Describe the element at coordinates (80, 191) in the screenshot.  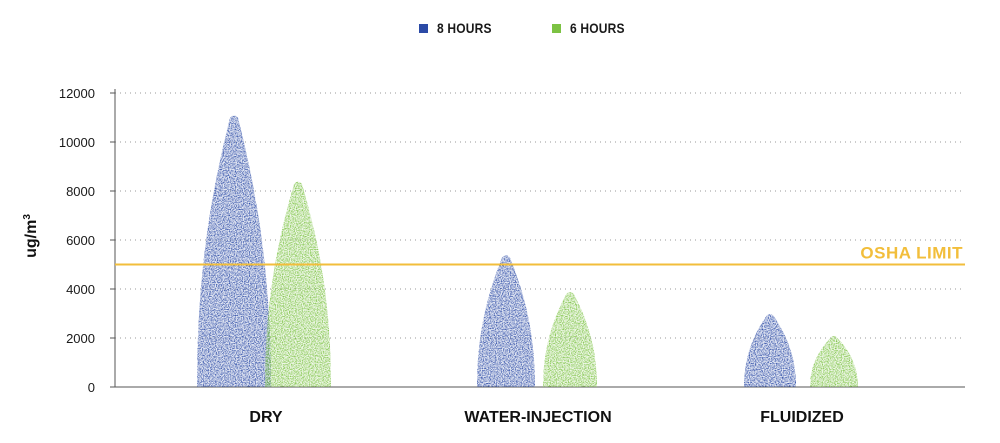
I see `y-tick-label: 8000` at that location.